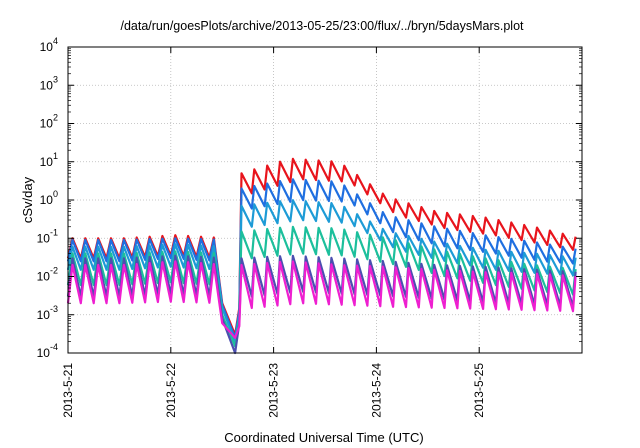 The image size is (640, 448). Describe the element at coordinates (54, 271) in the screenshot. I see `y-tick-exponent: -2` at that location.